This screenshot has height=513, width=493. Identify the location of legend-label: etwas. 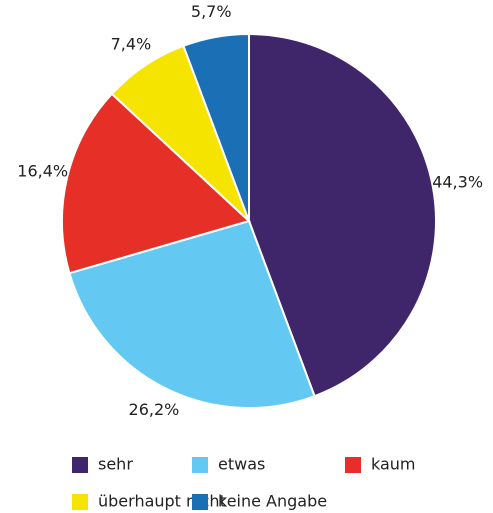
(241, 464).